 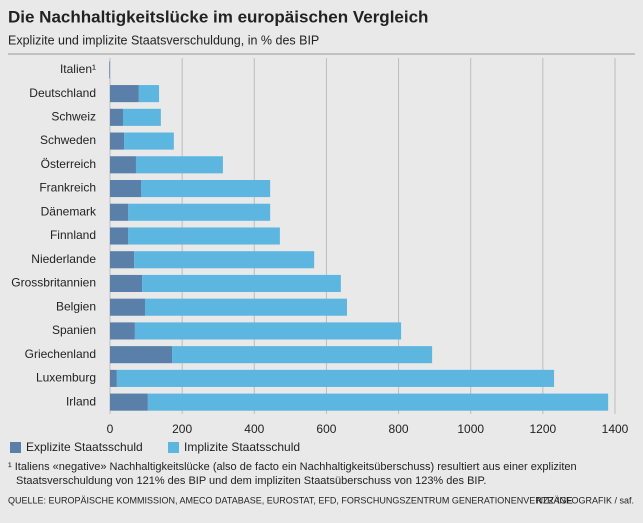 I want to click on y-tick-label: Irland, so click(x=81, y=401).